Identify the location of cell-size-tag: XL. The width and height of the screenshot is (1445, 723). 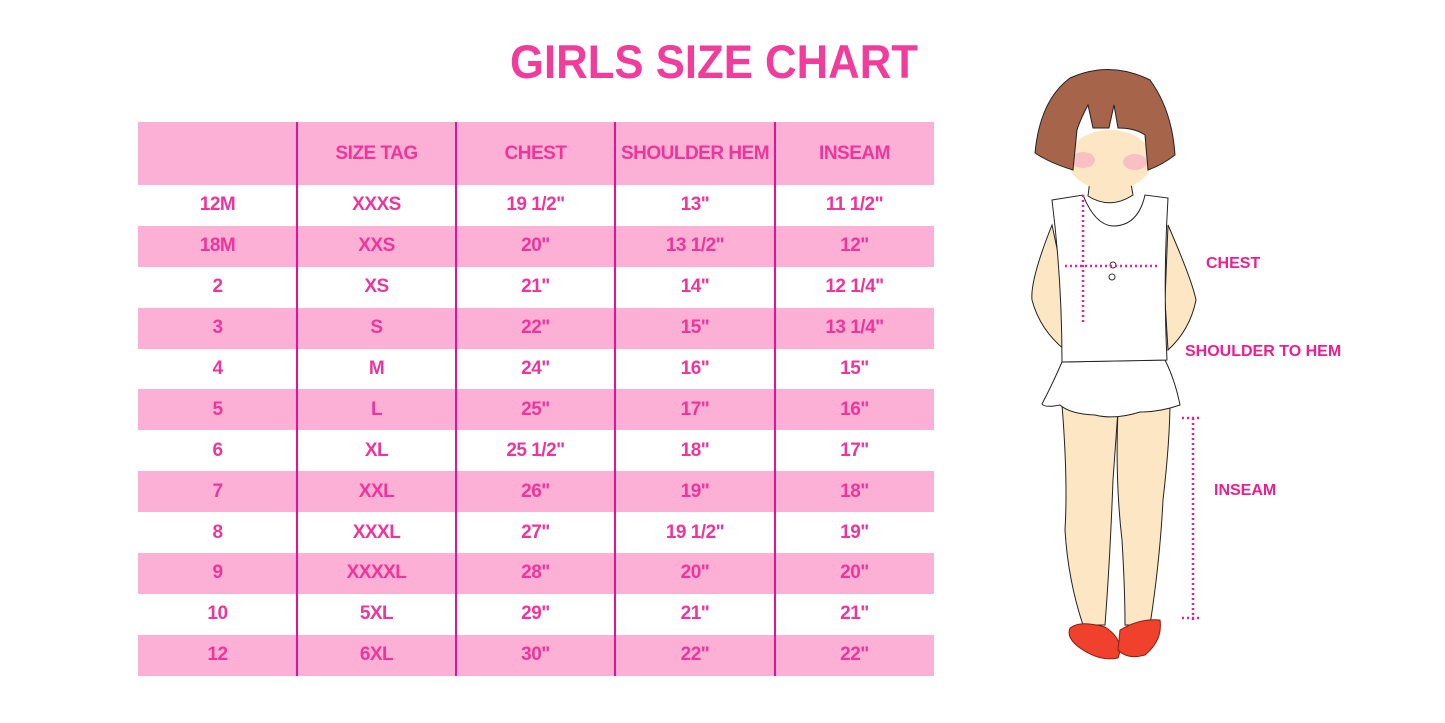
(376, 450).